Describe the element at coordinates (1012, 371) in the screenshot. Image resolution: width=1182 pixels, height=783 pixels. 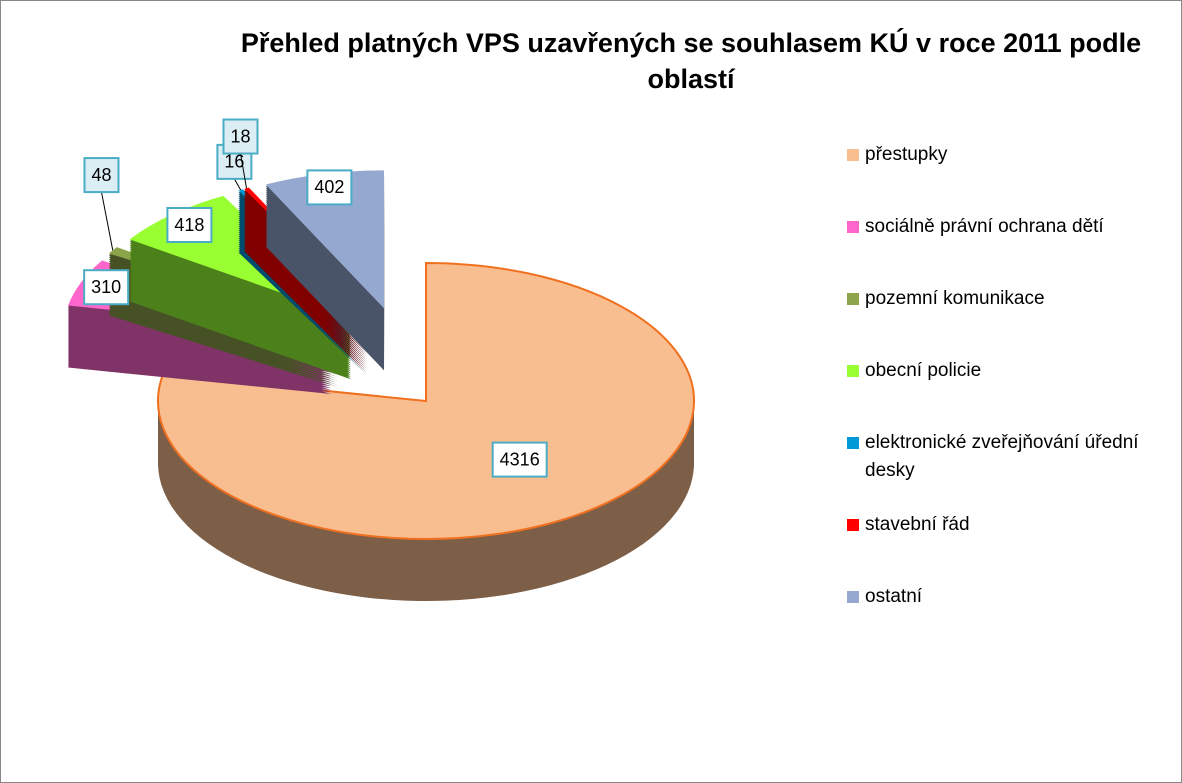
I see `legend-item: obecní policie` at that location.